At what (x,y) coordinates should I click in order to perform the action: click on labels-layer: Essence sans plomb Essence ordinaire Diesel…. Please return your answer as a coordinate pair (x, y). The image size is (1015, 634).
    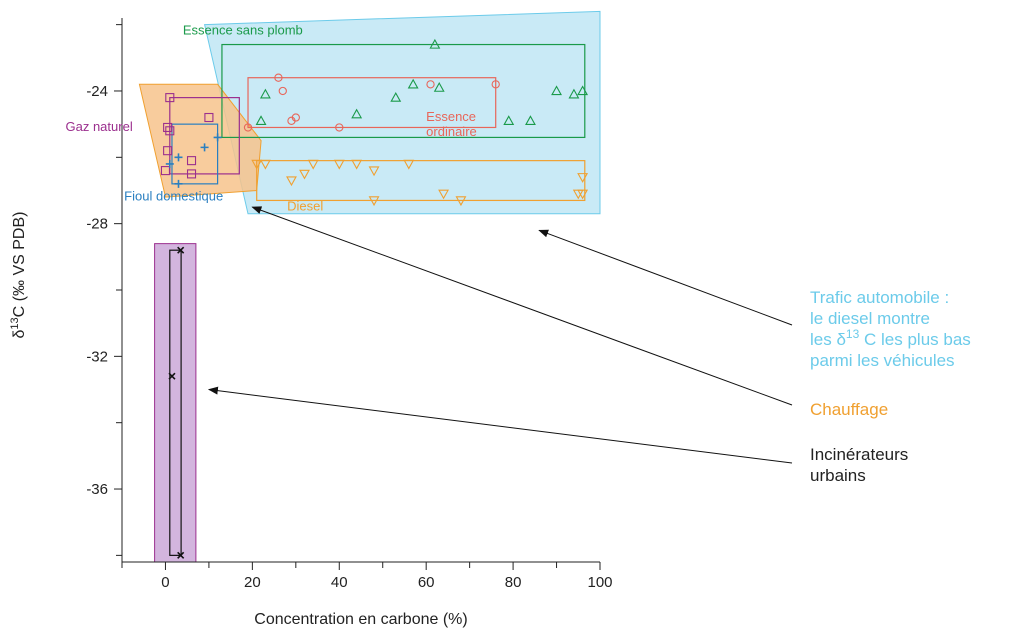
    Looking at the image, I should click on (271, 118).